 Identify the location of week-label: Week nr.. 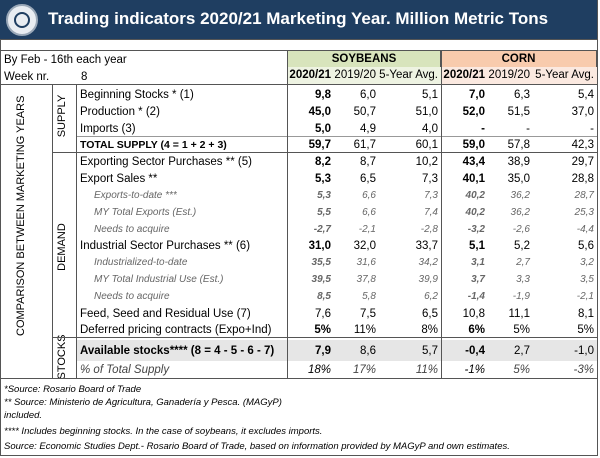
(27, 77).